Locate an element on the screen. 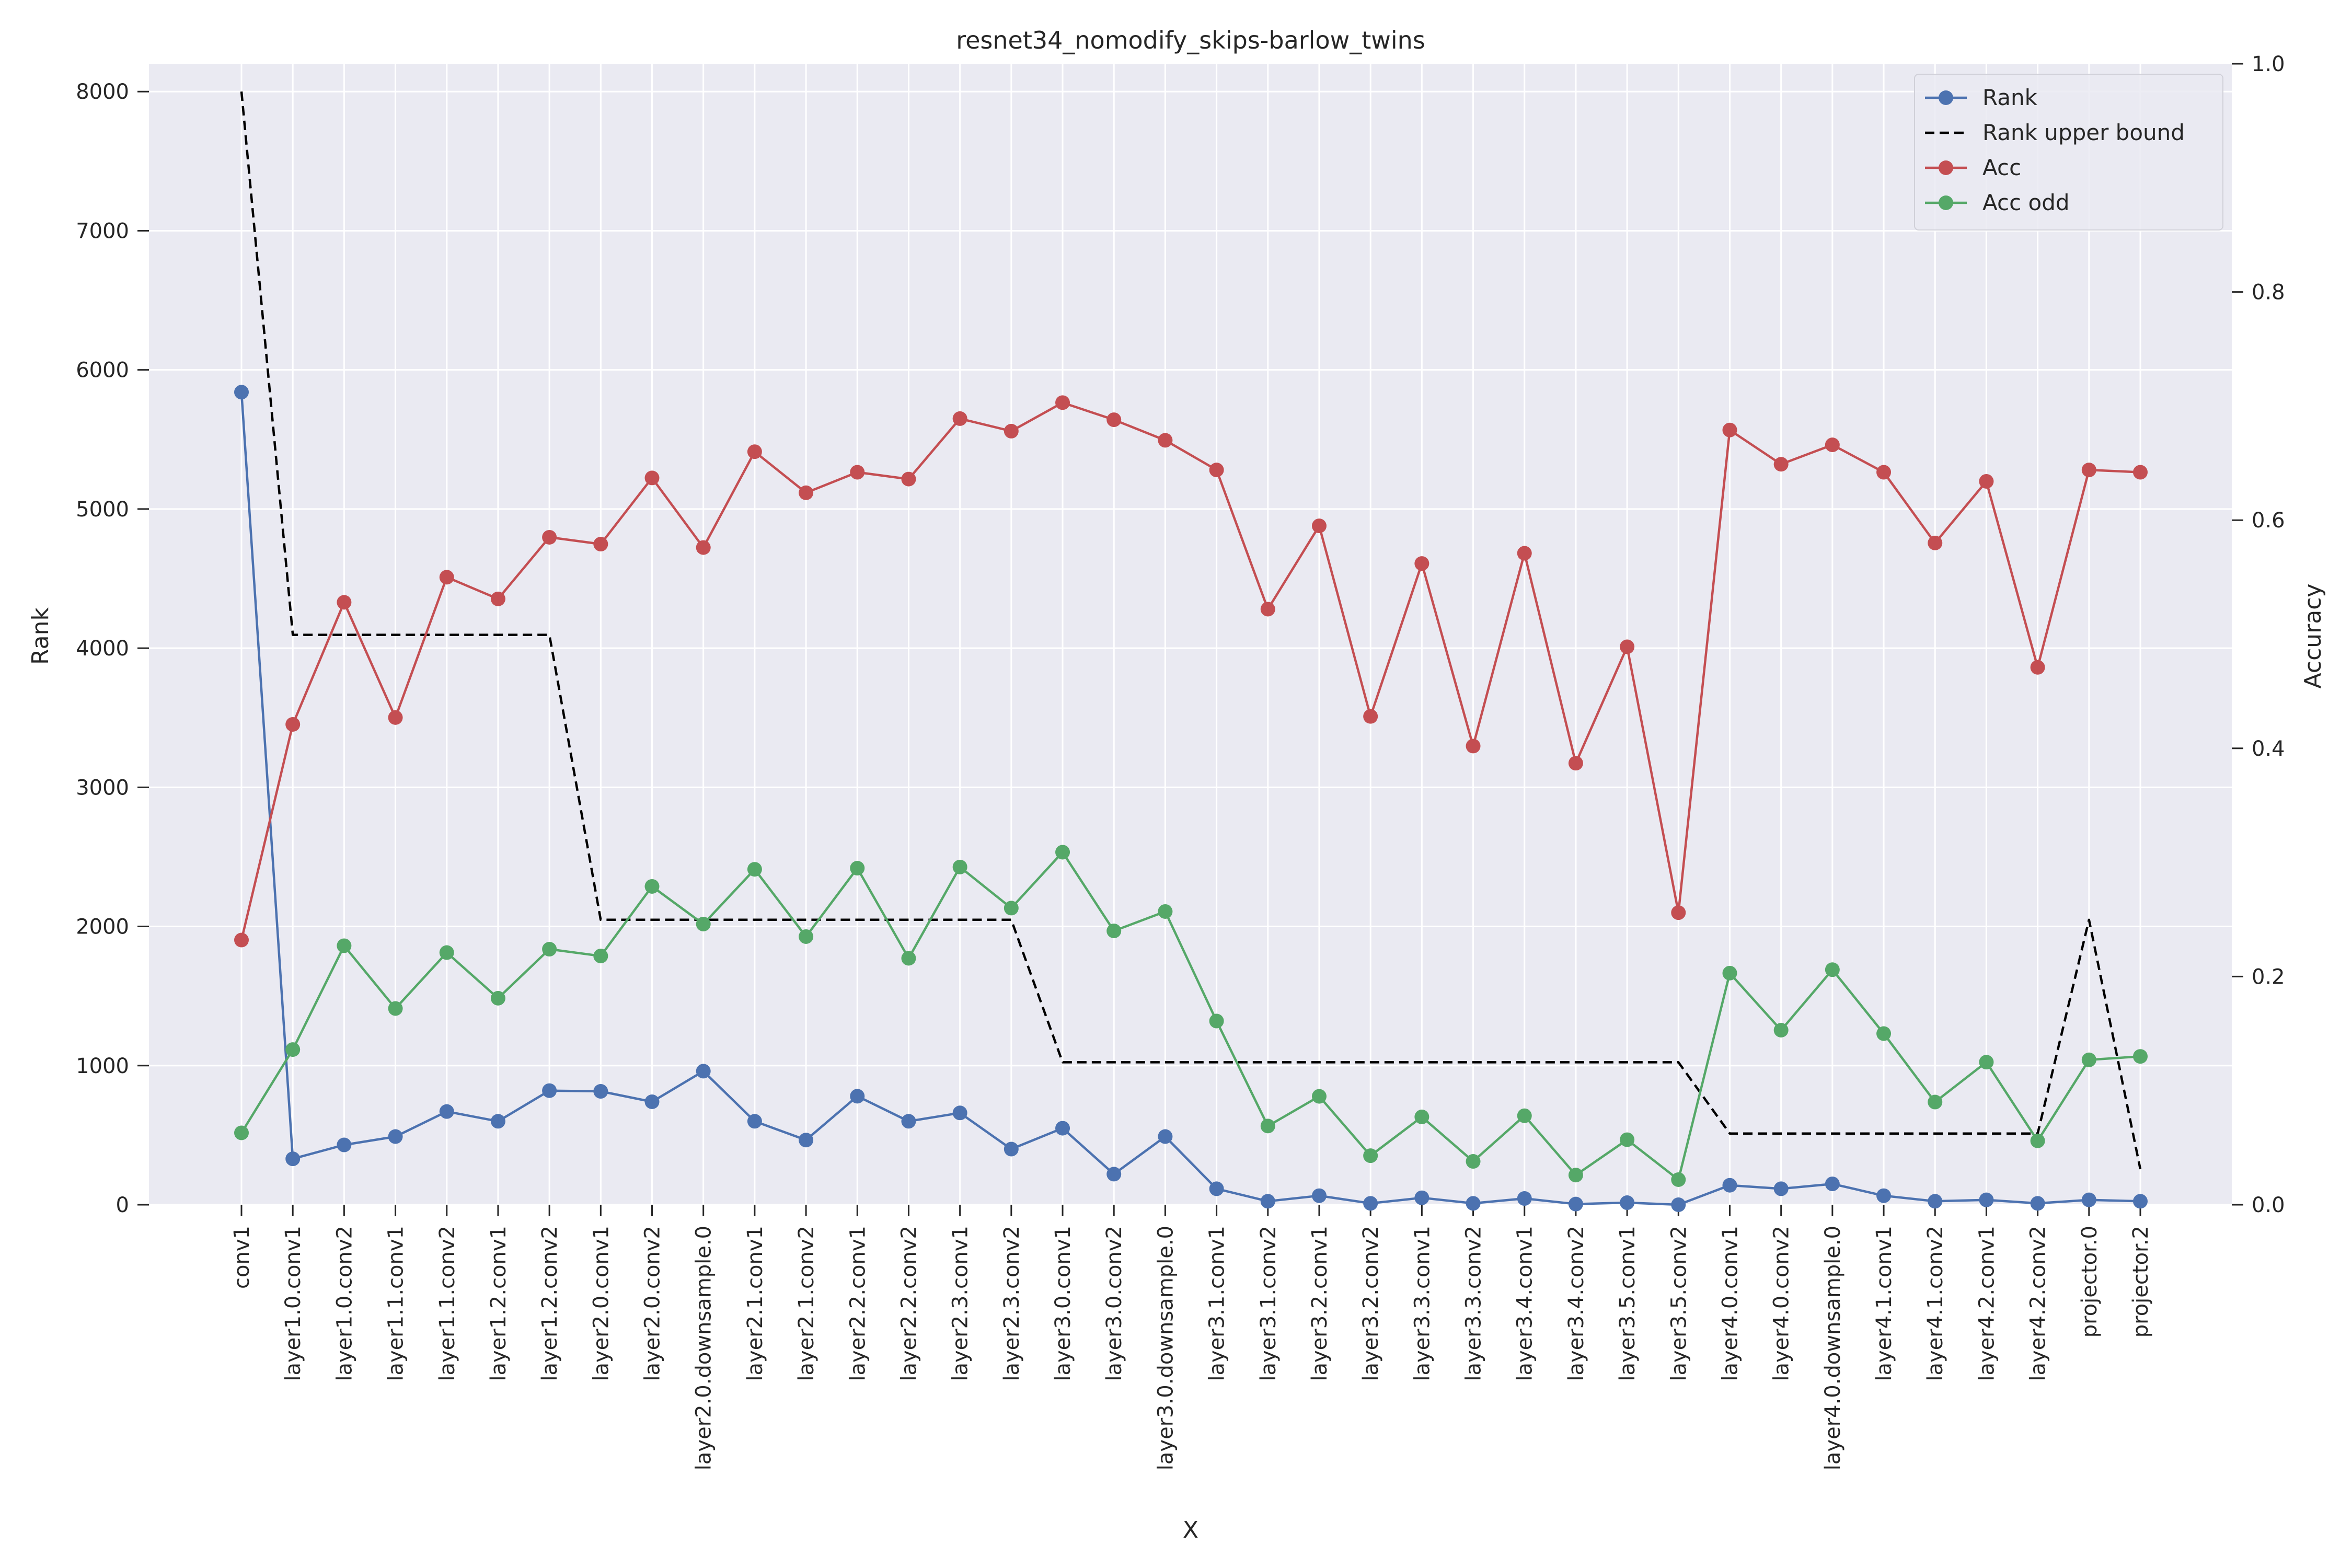 The image size is (2352, 1568). legend-label-acc-odd: Acc odd is located at coordinates (2026, 202).